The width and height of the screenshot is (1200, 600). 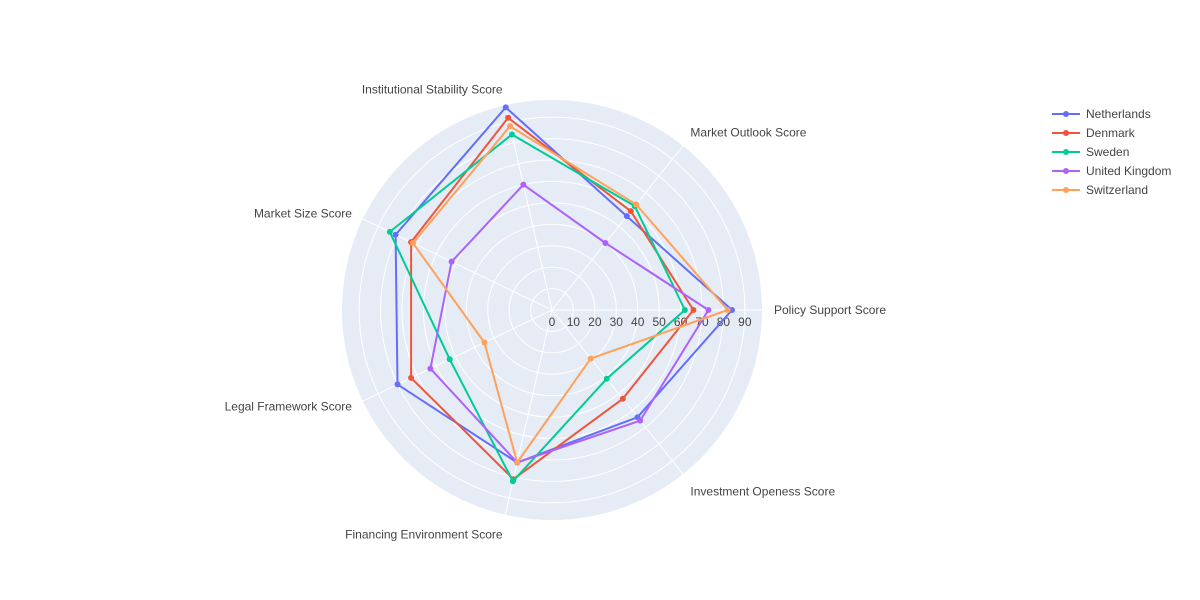 I want to click on axis-label: Market Outlook Score, so click(x=748, y=132).